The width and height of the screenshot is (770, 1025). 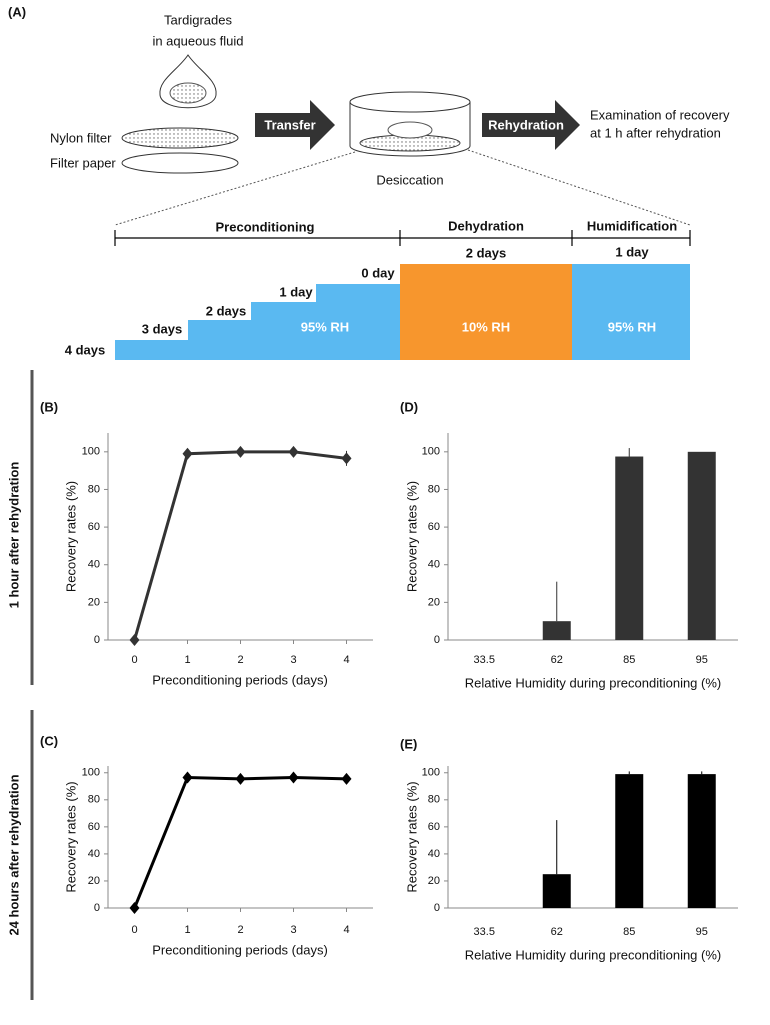 What do you see at coordinates (660, 114) in the screenshot?
I see `examination-label: Examination of recovery` at bounding box center [660, 114].